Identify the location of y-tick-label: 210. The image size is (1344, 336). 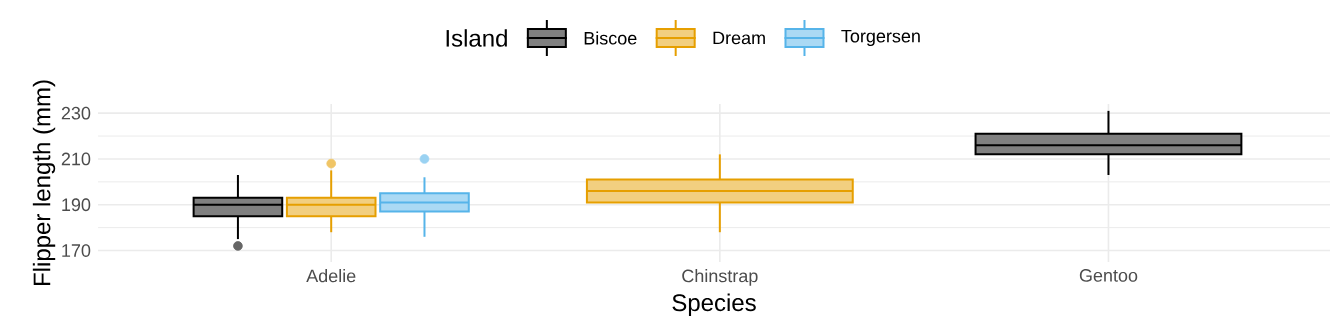
(76, 159).